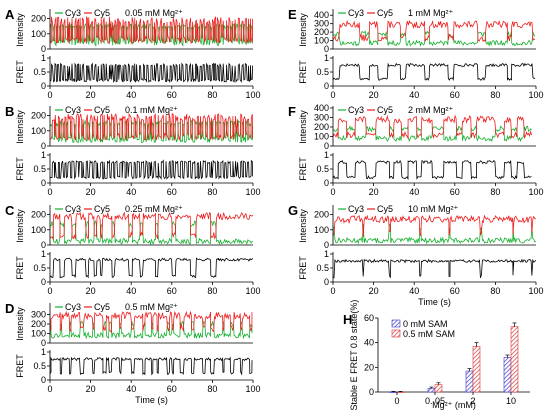 This screenshot has height=413, width=550. I want to click on time-xlabel: Time (s), so click(151, 400).